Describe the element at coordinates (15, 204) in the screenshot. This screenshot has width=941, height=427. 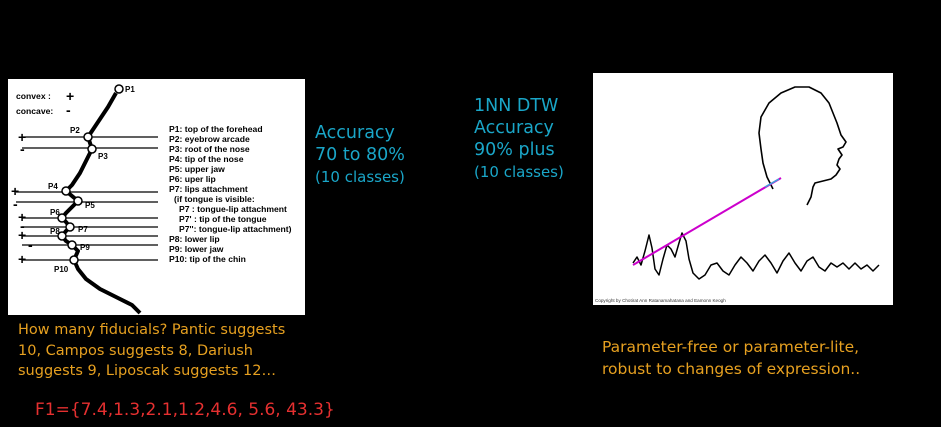
I see `sign-4: -` at that location.